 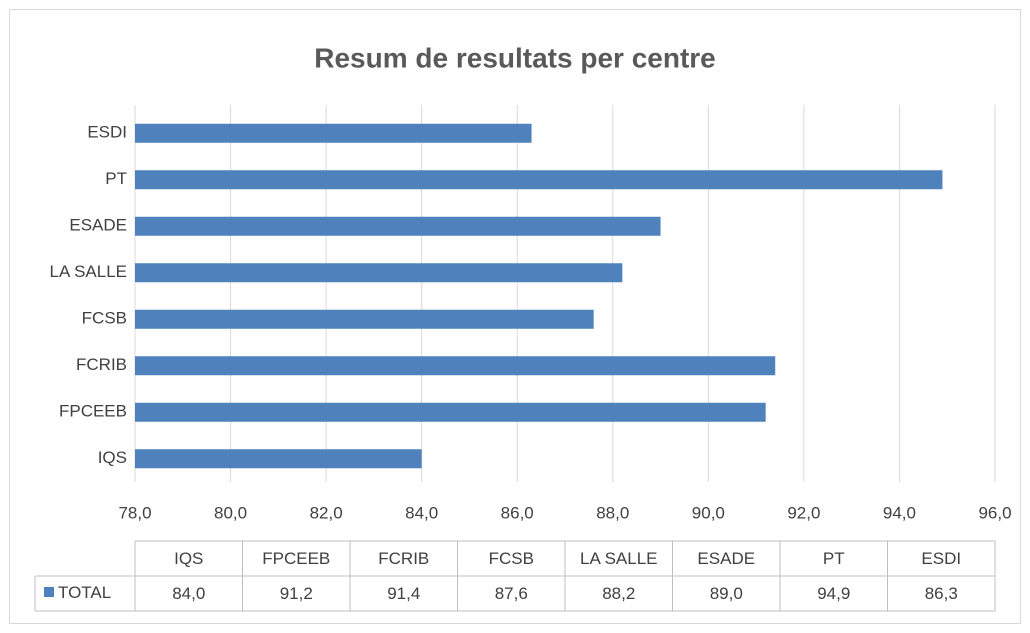 I want to click on table-value: 91,4, so click(x=403, y=593).